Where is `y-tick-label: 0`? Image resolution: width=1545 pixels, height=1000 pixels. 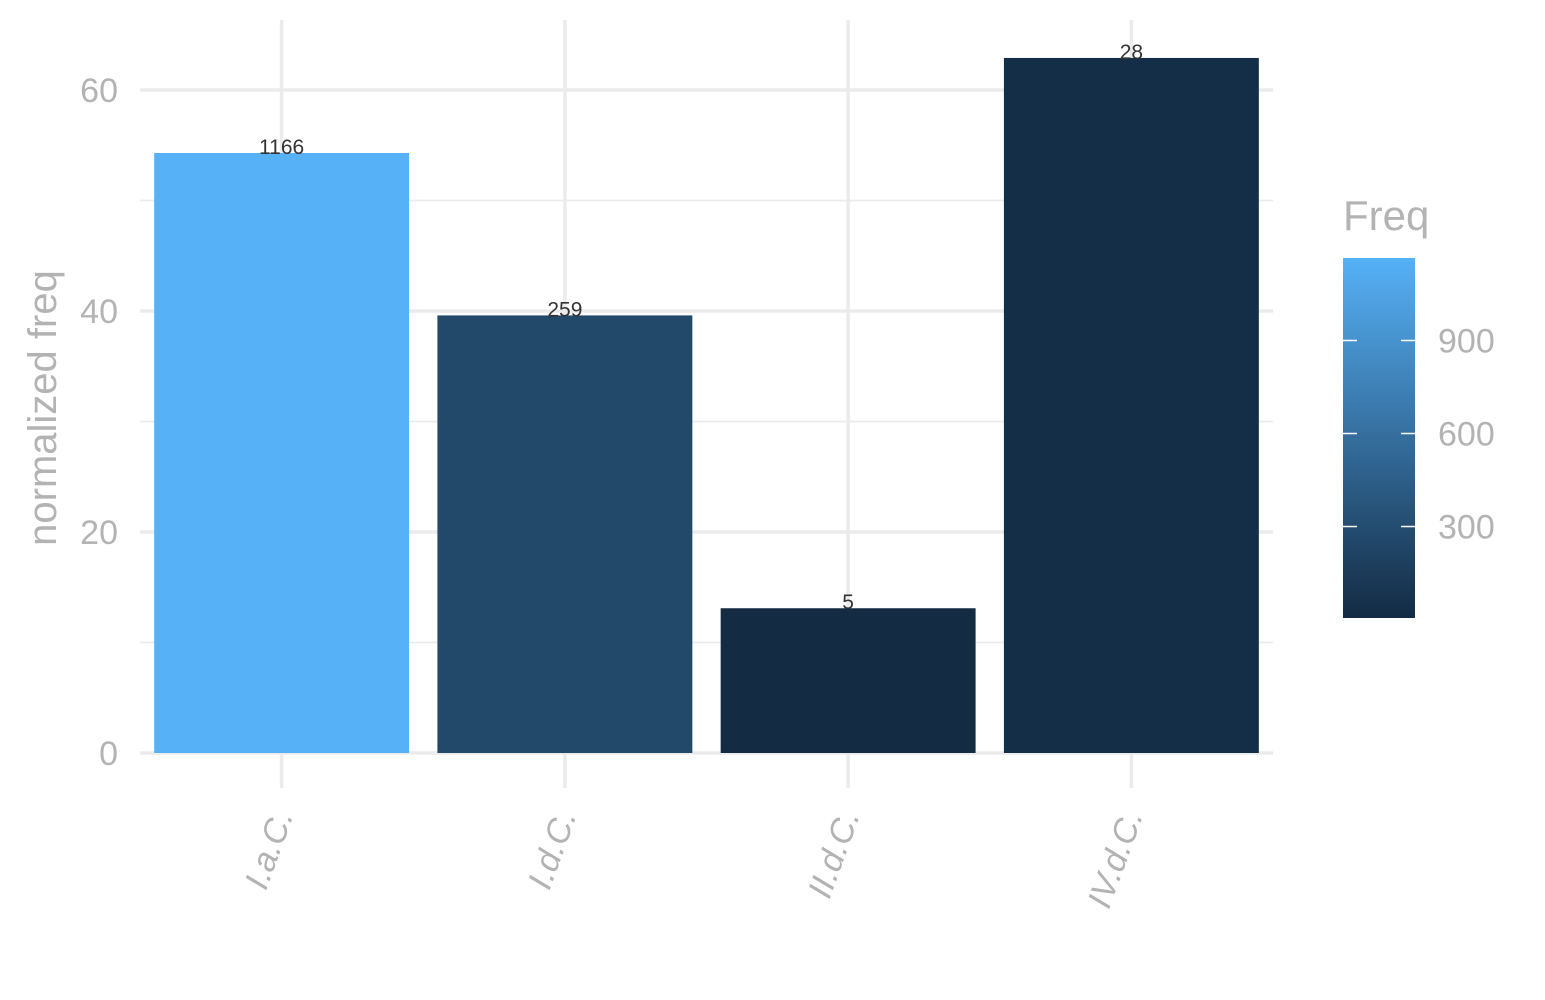 y-tick-label: 0 is located at coordinates (108, 754).